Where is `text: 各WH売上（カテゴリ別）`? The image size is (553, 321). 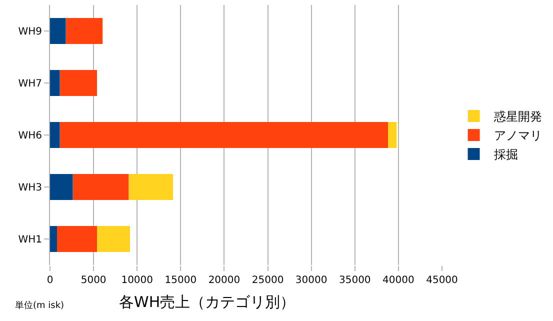
text: 各WH売上（カテゴリ別） is located at coordinates (207, 302).